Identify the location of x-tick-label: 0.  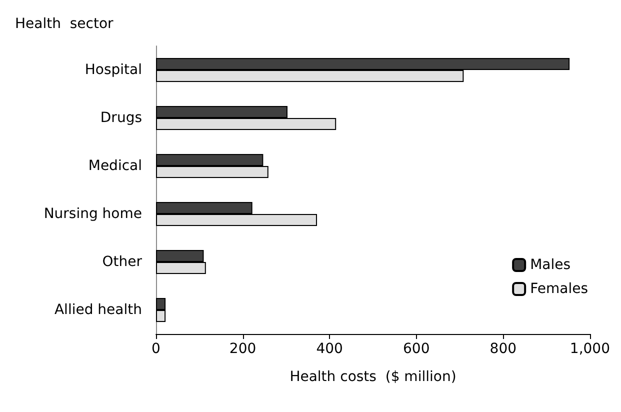
(156, 349).